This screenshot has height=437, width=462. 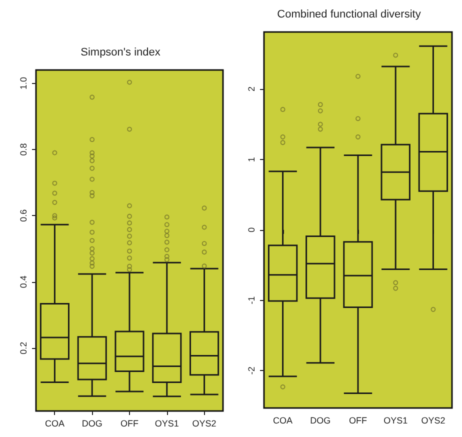 What do you see at coordinates (23, 83) in the screenshot?
I see `y-tick-label: 1.0` at bounding box center [23, 83].